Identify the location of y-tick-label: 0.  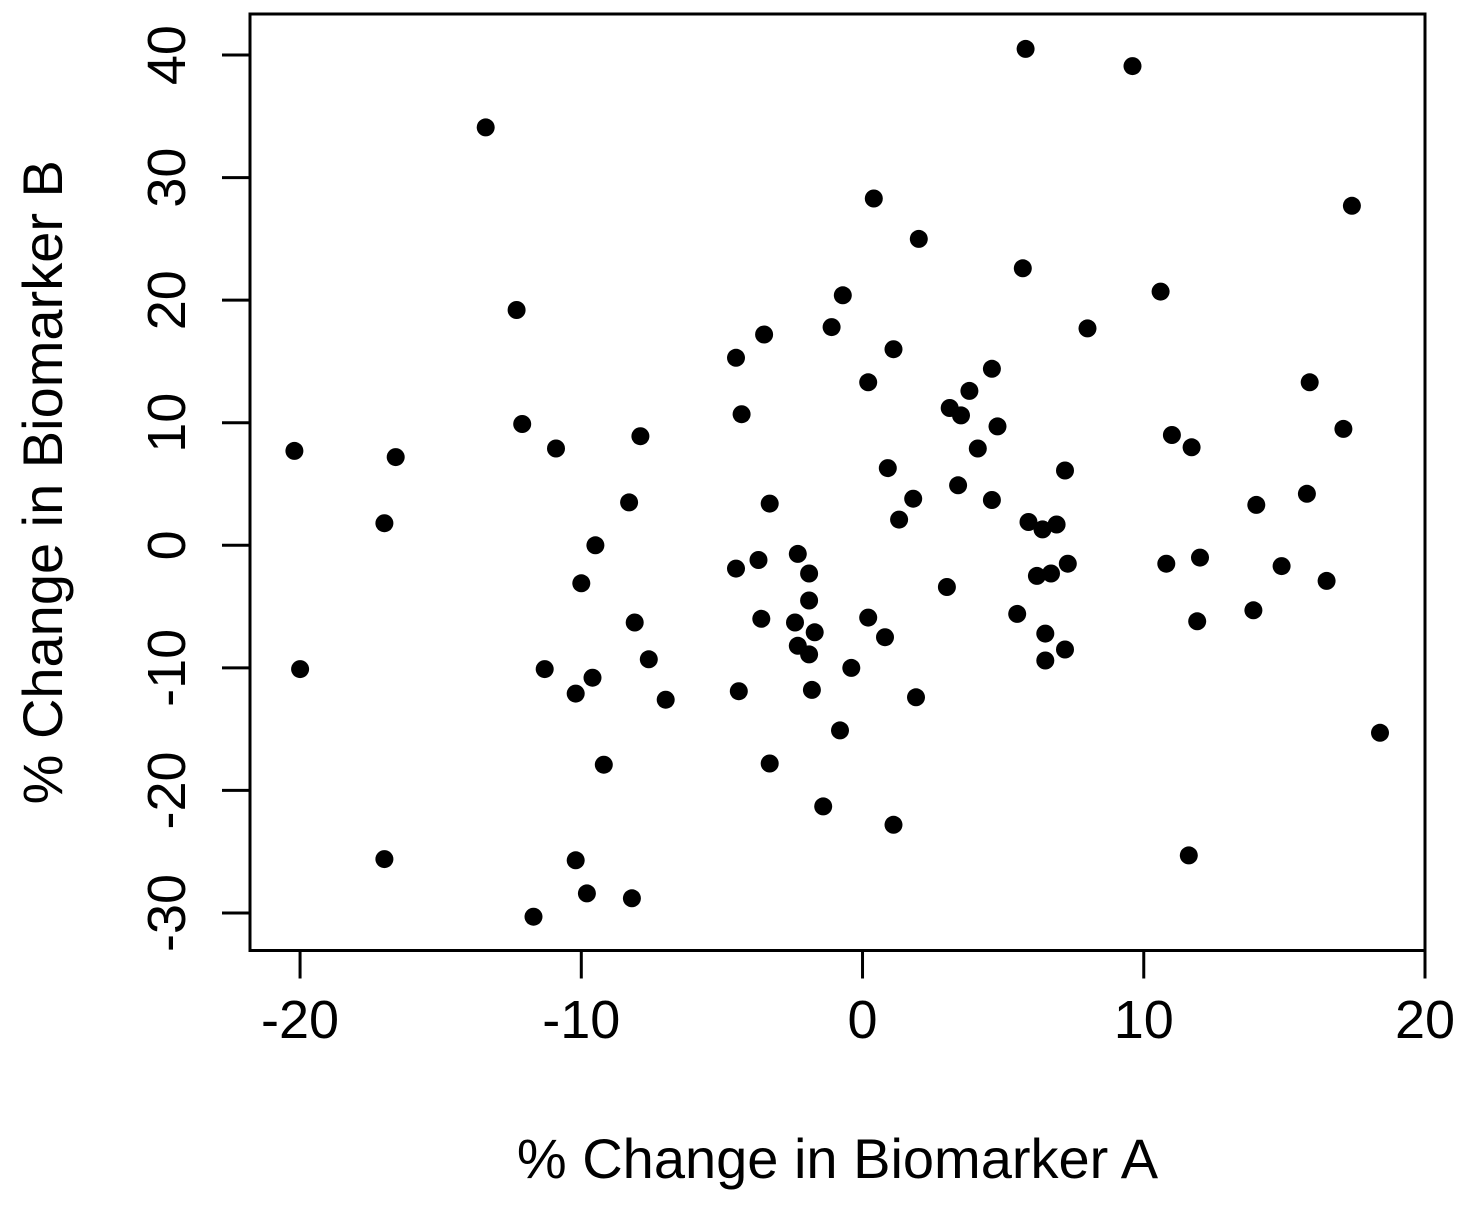
(167, 545).